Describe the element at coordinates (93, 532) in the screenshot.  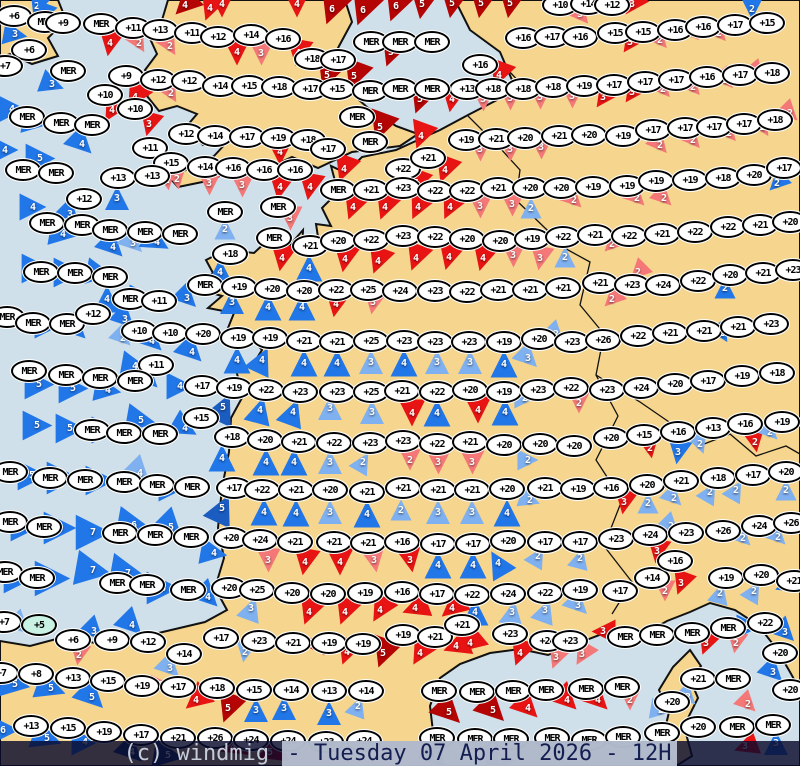
I see `wind-force-value: 7` at that location.